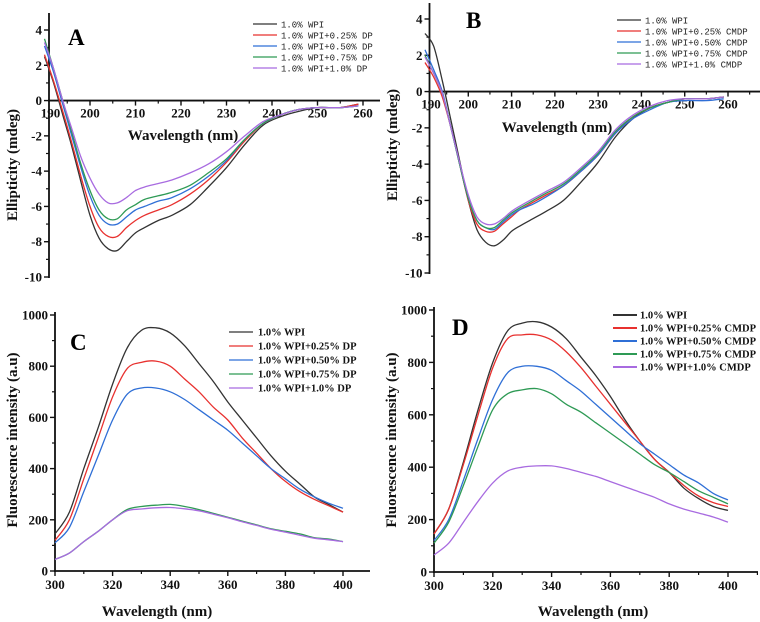 Image resolution: width=760 pixels, height=622 pixels. Describe the element at coordinates (552, 585) in the screenshot. I see `x-tick-label: 340` at that location.